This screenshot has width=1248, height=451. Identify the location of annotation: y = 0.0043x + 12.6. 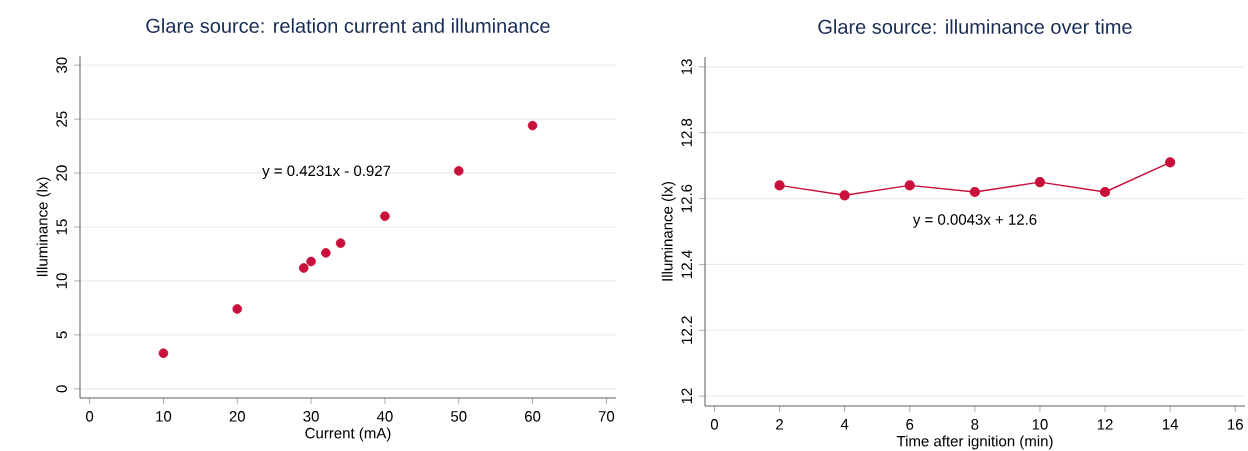
(974, 221).